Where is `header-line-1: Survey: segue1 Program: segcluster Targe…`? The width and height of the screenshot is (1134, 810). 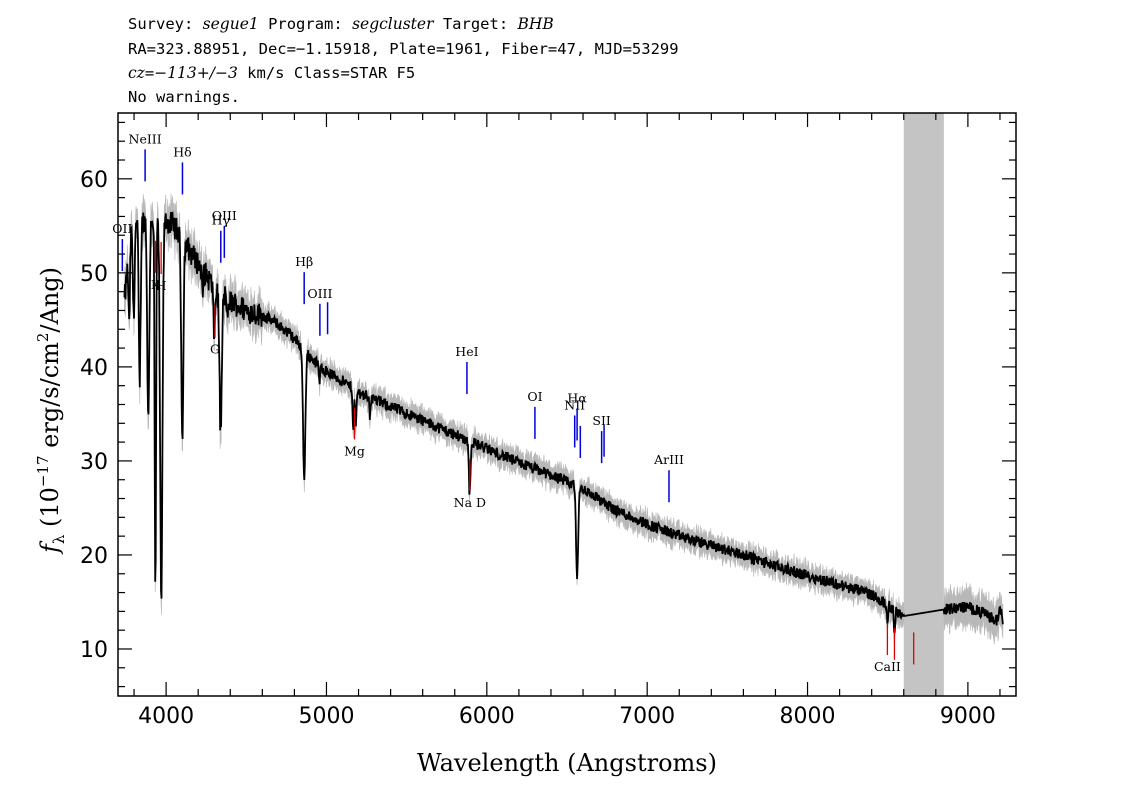 header-line-1: Survey: segue1 Program: segcluster Targe… is located at coordinates (341, 24).